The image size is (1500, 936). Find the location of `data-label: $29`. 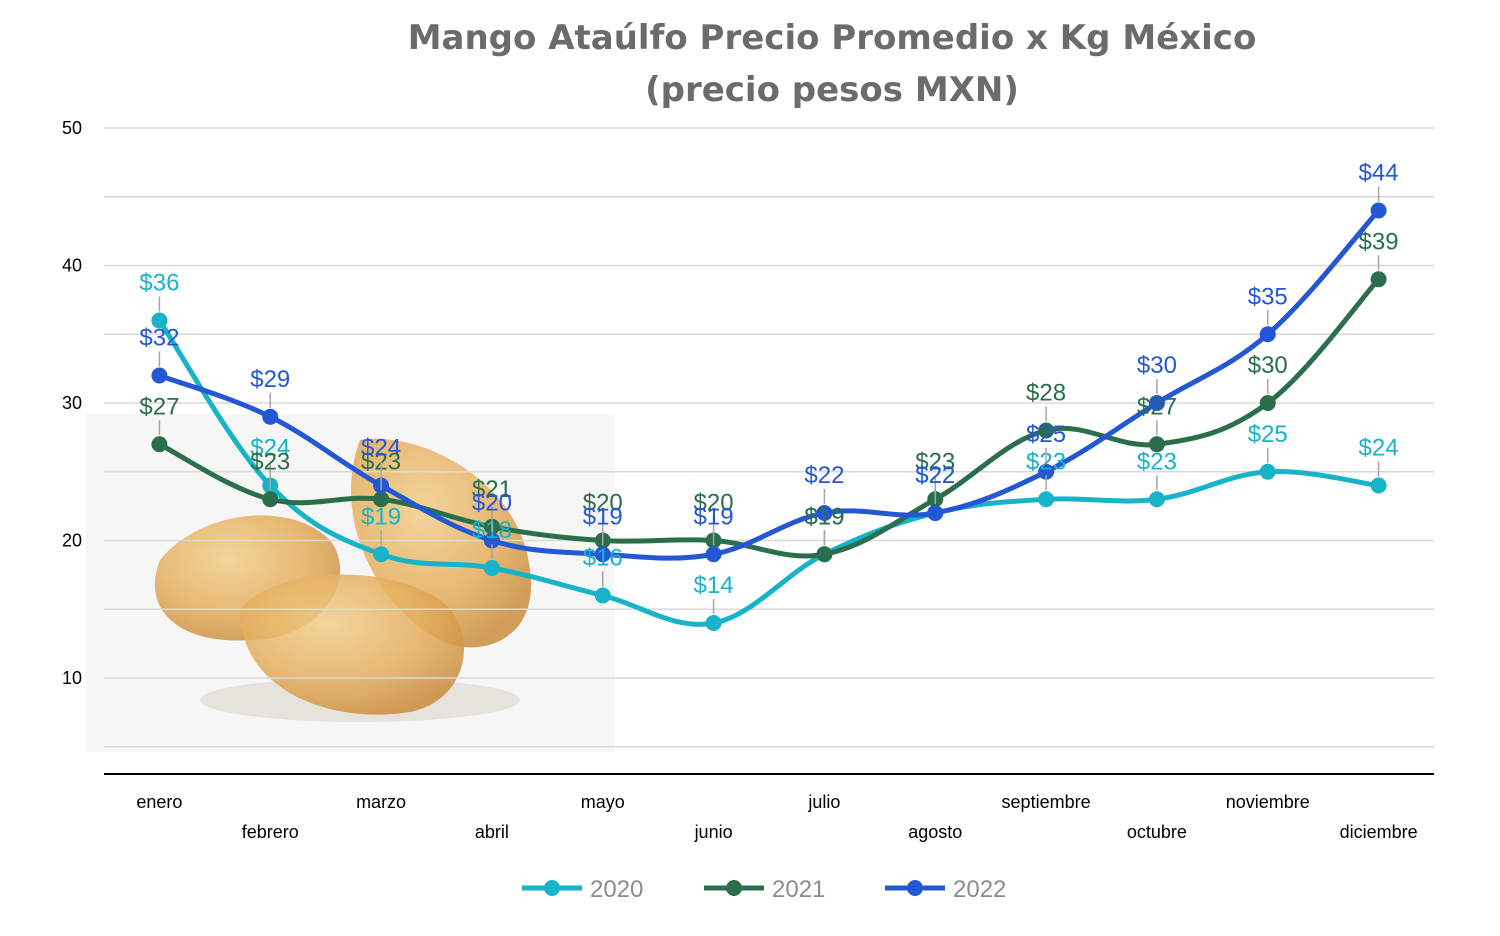

data-label: $29 is located at coordinates (270, 379).